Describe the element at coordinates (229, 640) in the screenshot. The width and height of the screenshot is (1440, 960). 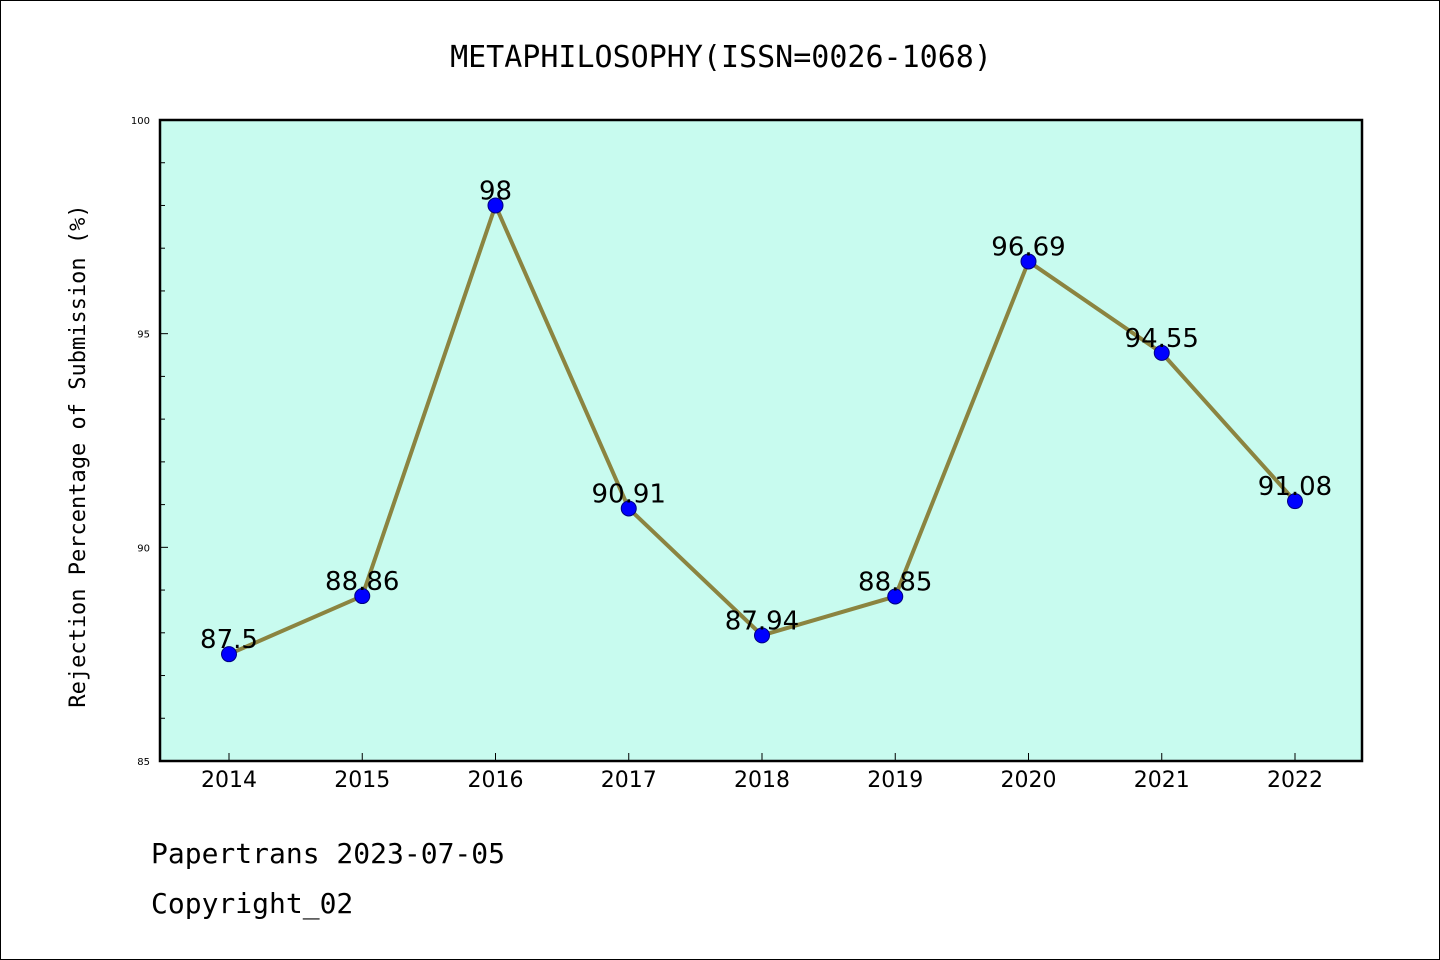
I see `data-label: 87.5` at that location.